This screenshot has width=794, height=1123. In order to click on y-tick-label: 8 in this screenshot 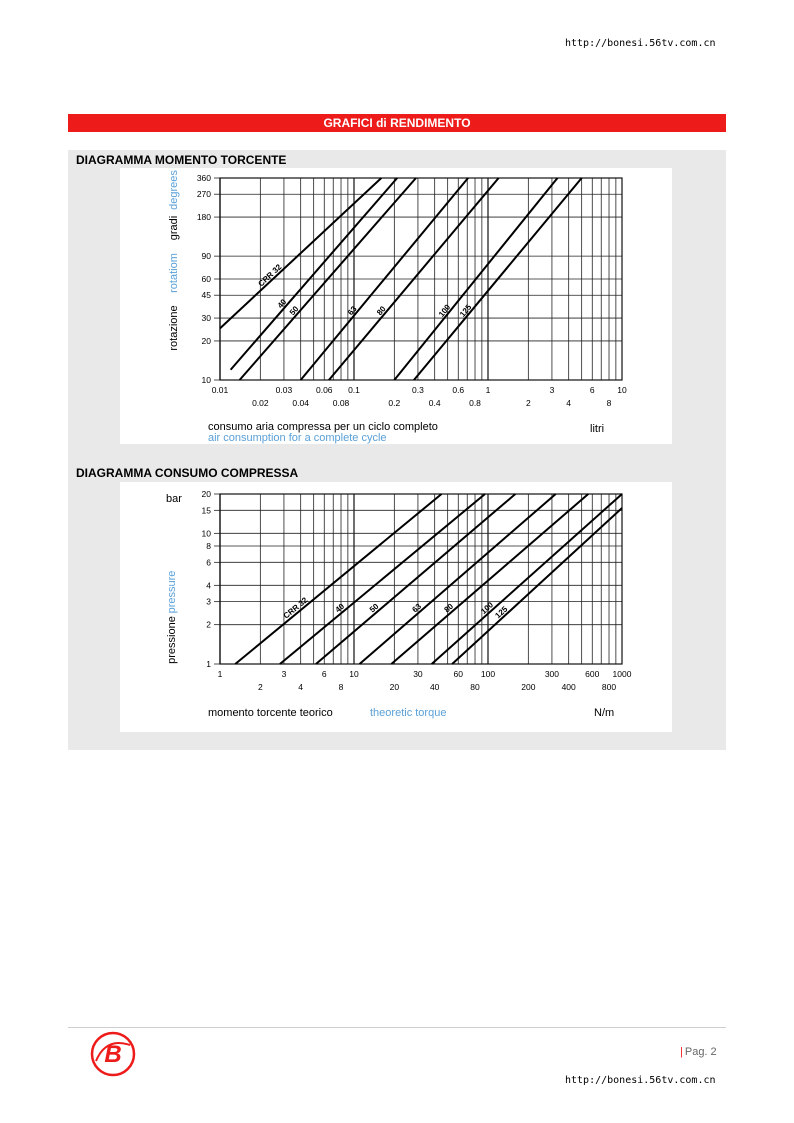, I will do `click(208, 546)`.